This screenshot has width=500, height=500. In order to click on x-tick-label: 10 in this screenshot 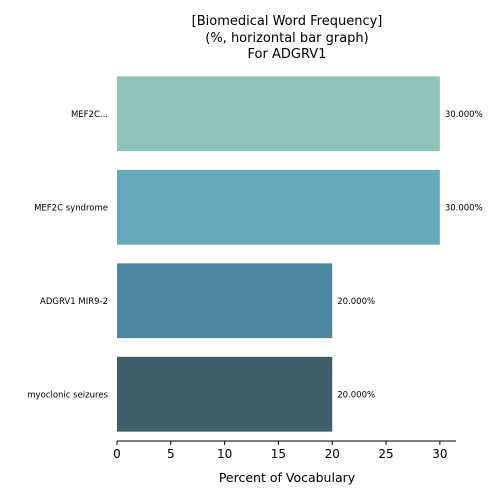, I will do `click(224, 454)`.